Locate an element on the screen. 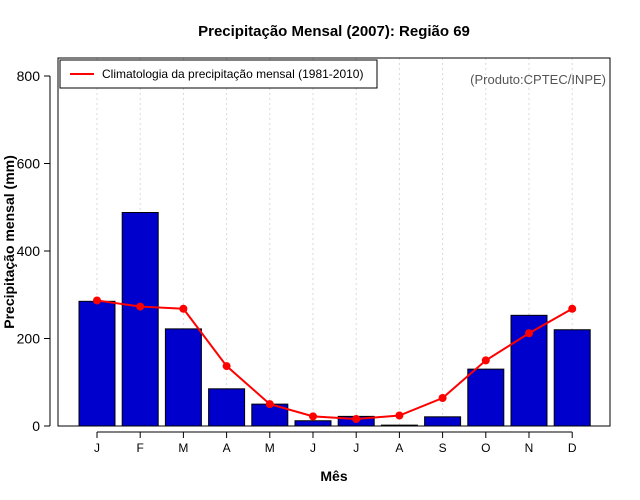 This screenshot has height=500, width=640. x-tick-label-5: M is located at coordinates (270, 448).